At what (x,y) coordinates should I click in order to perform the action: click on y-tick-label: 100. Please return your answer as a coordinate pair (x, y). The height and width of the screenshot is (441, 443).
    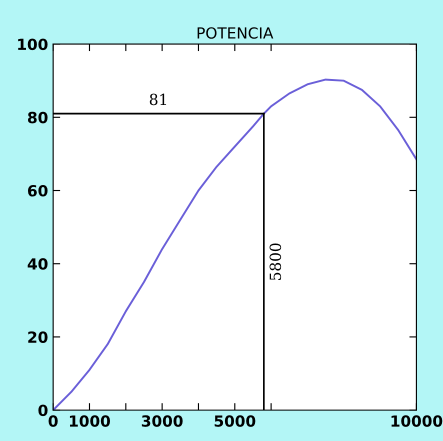
    Looking at the image, I should click on (33, 44).